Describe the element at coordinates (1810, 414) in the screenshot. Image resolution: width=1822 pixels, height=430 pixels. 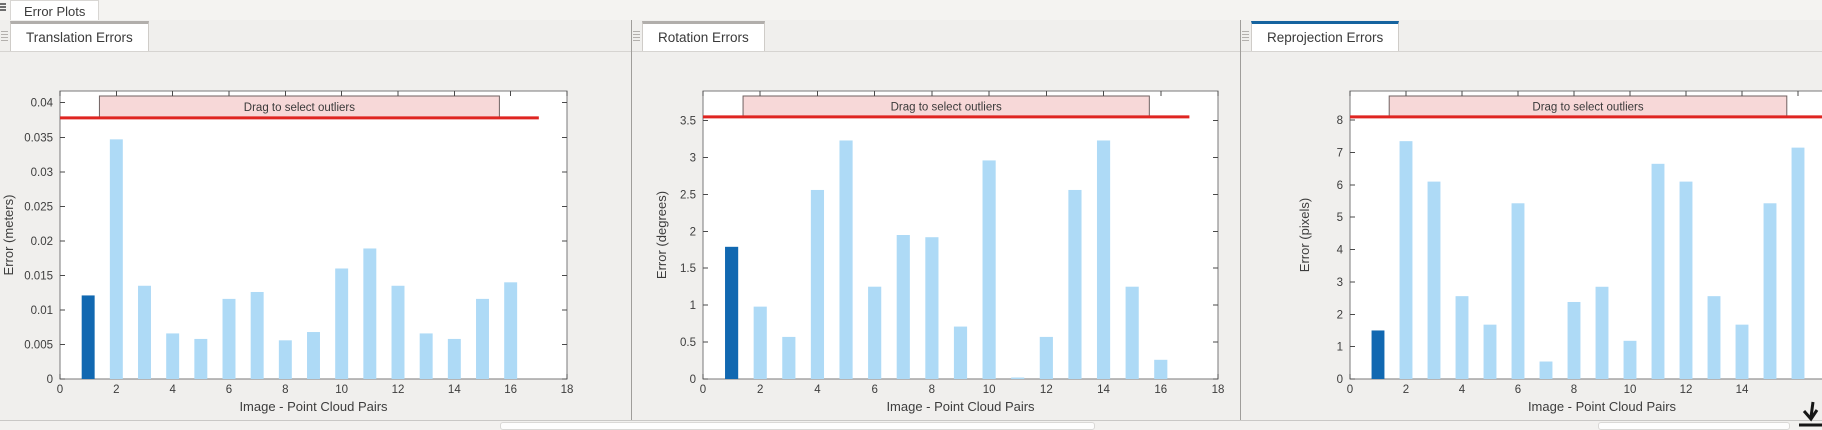
I see `down-arrow-cursor-icon` at that location.